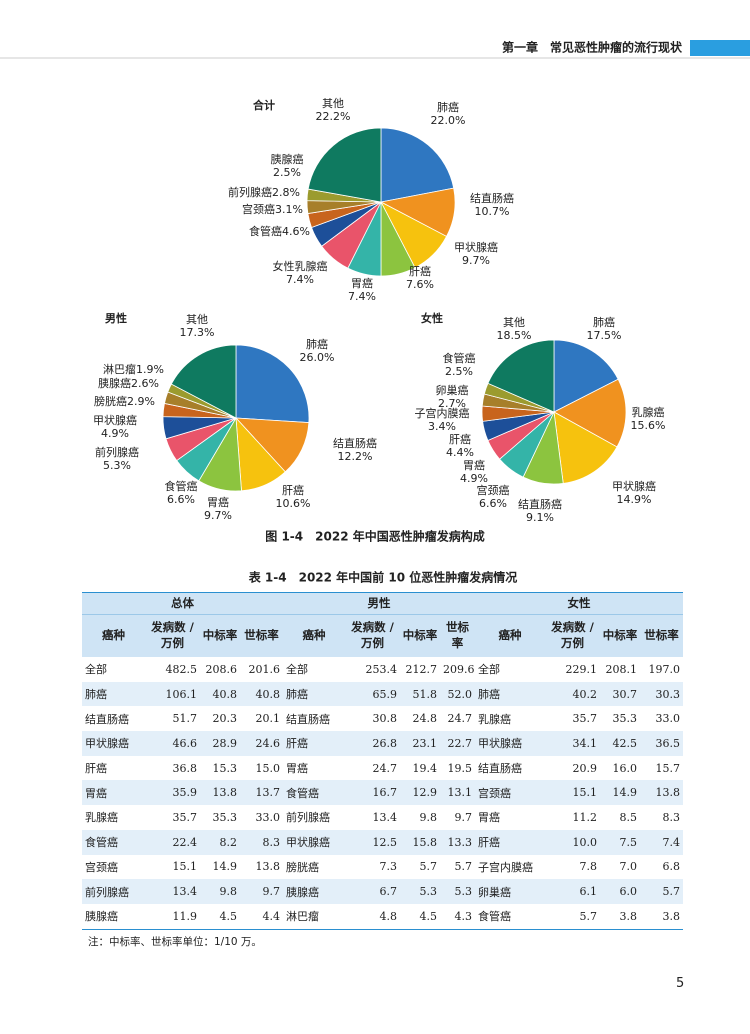  Describe the element at coordinates (510, 635) in the screenshot. I see `column-header: 癌种` at that location.